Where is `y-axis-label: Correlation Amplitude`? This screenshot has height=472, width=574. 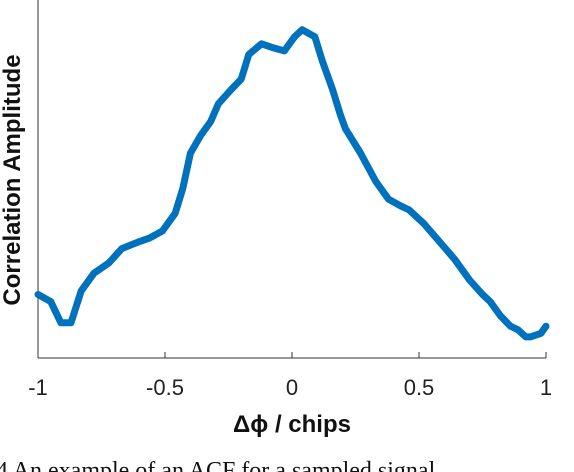
y-axis-label: Correlation Amplitude is located at coordinates (13, 179).